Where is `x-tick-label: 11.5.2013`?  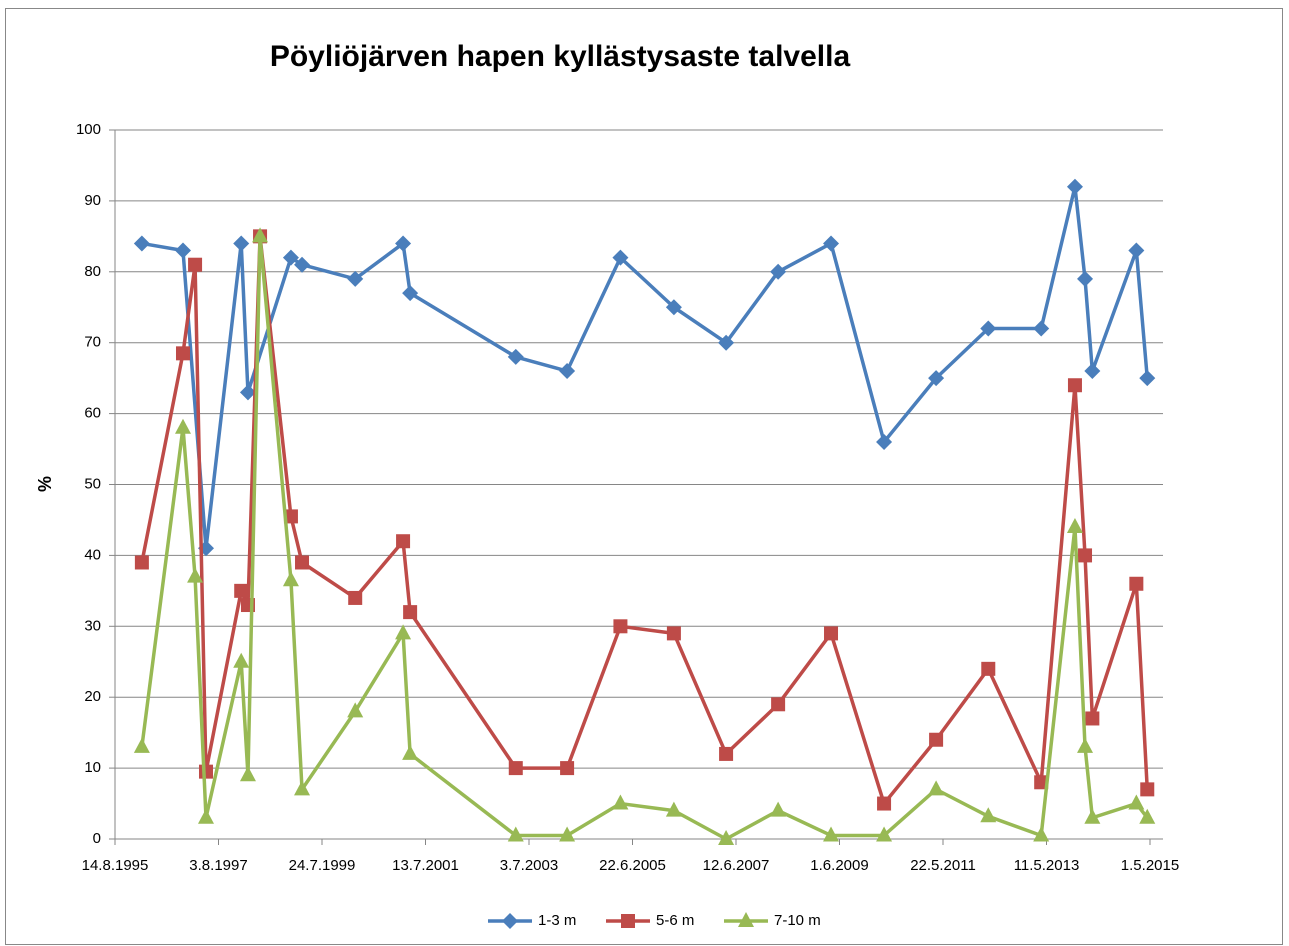 x-tick-label: 11.5.2013 is located at coordinates (1047, 865).